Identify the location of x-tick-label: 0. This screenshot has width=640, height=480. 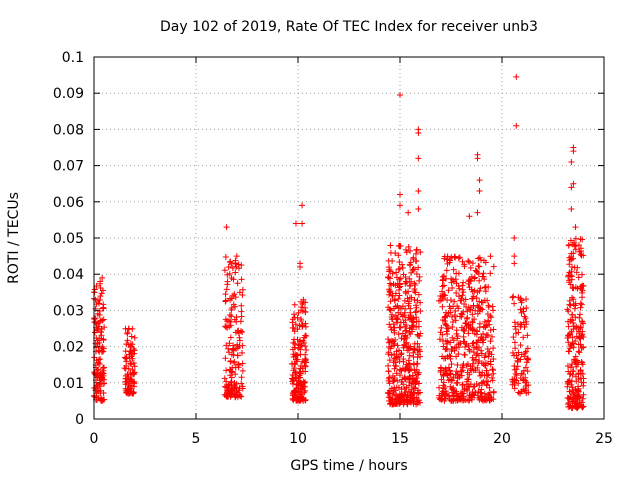
(94, 439).